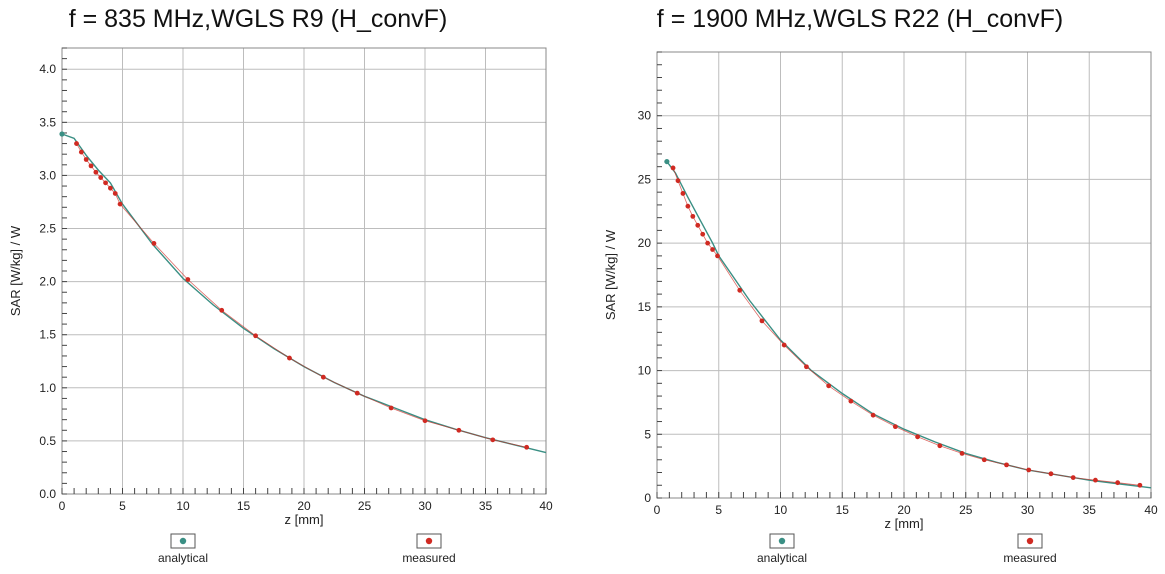  Describe the element at coordinates (183, 541) in the screenshot. I see `legend-marker-analytical` at that location.